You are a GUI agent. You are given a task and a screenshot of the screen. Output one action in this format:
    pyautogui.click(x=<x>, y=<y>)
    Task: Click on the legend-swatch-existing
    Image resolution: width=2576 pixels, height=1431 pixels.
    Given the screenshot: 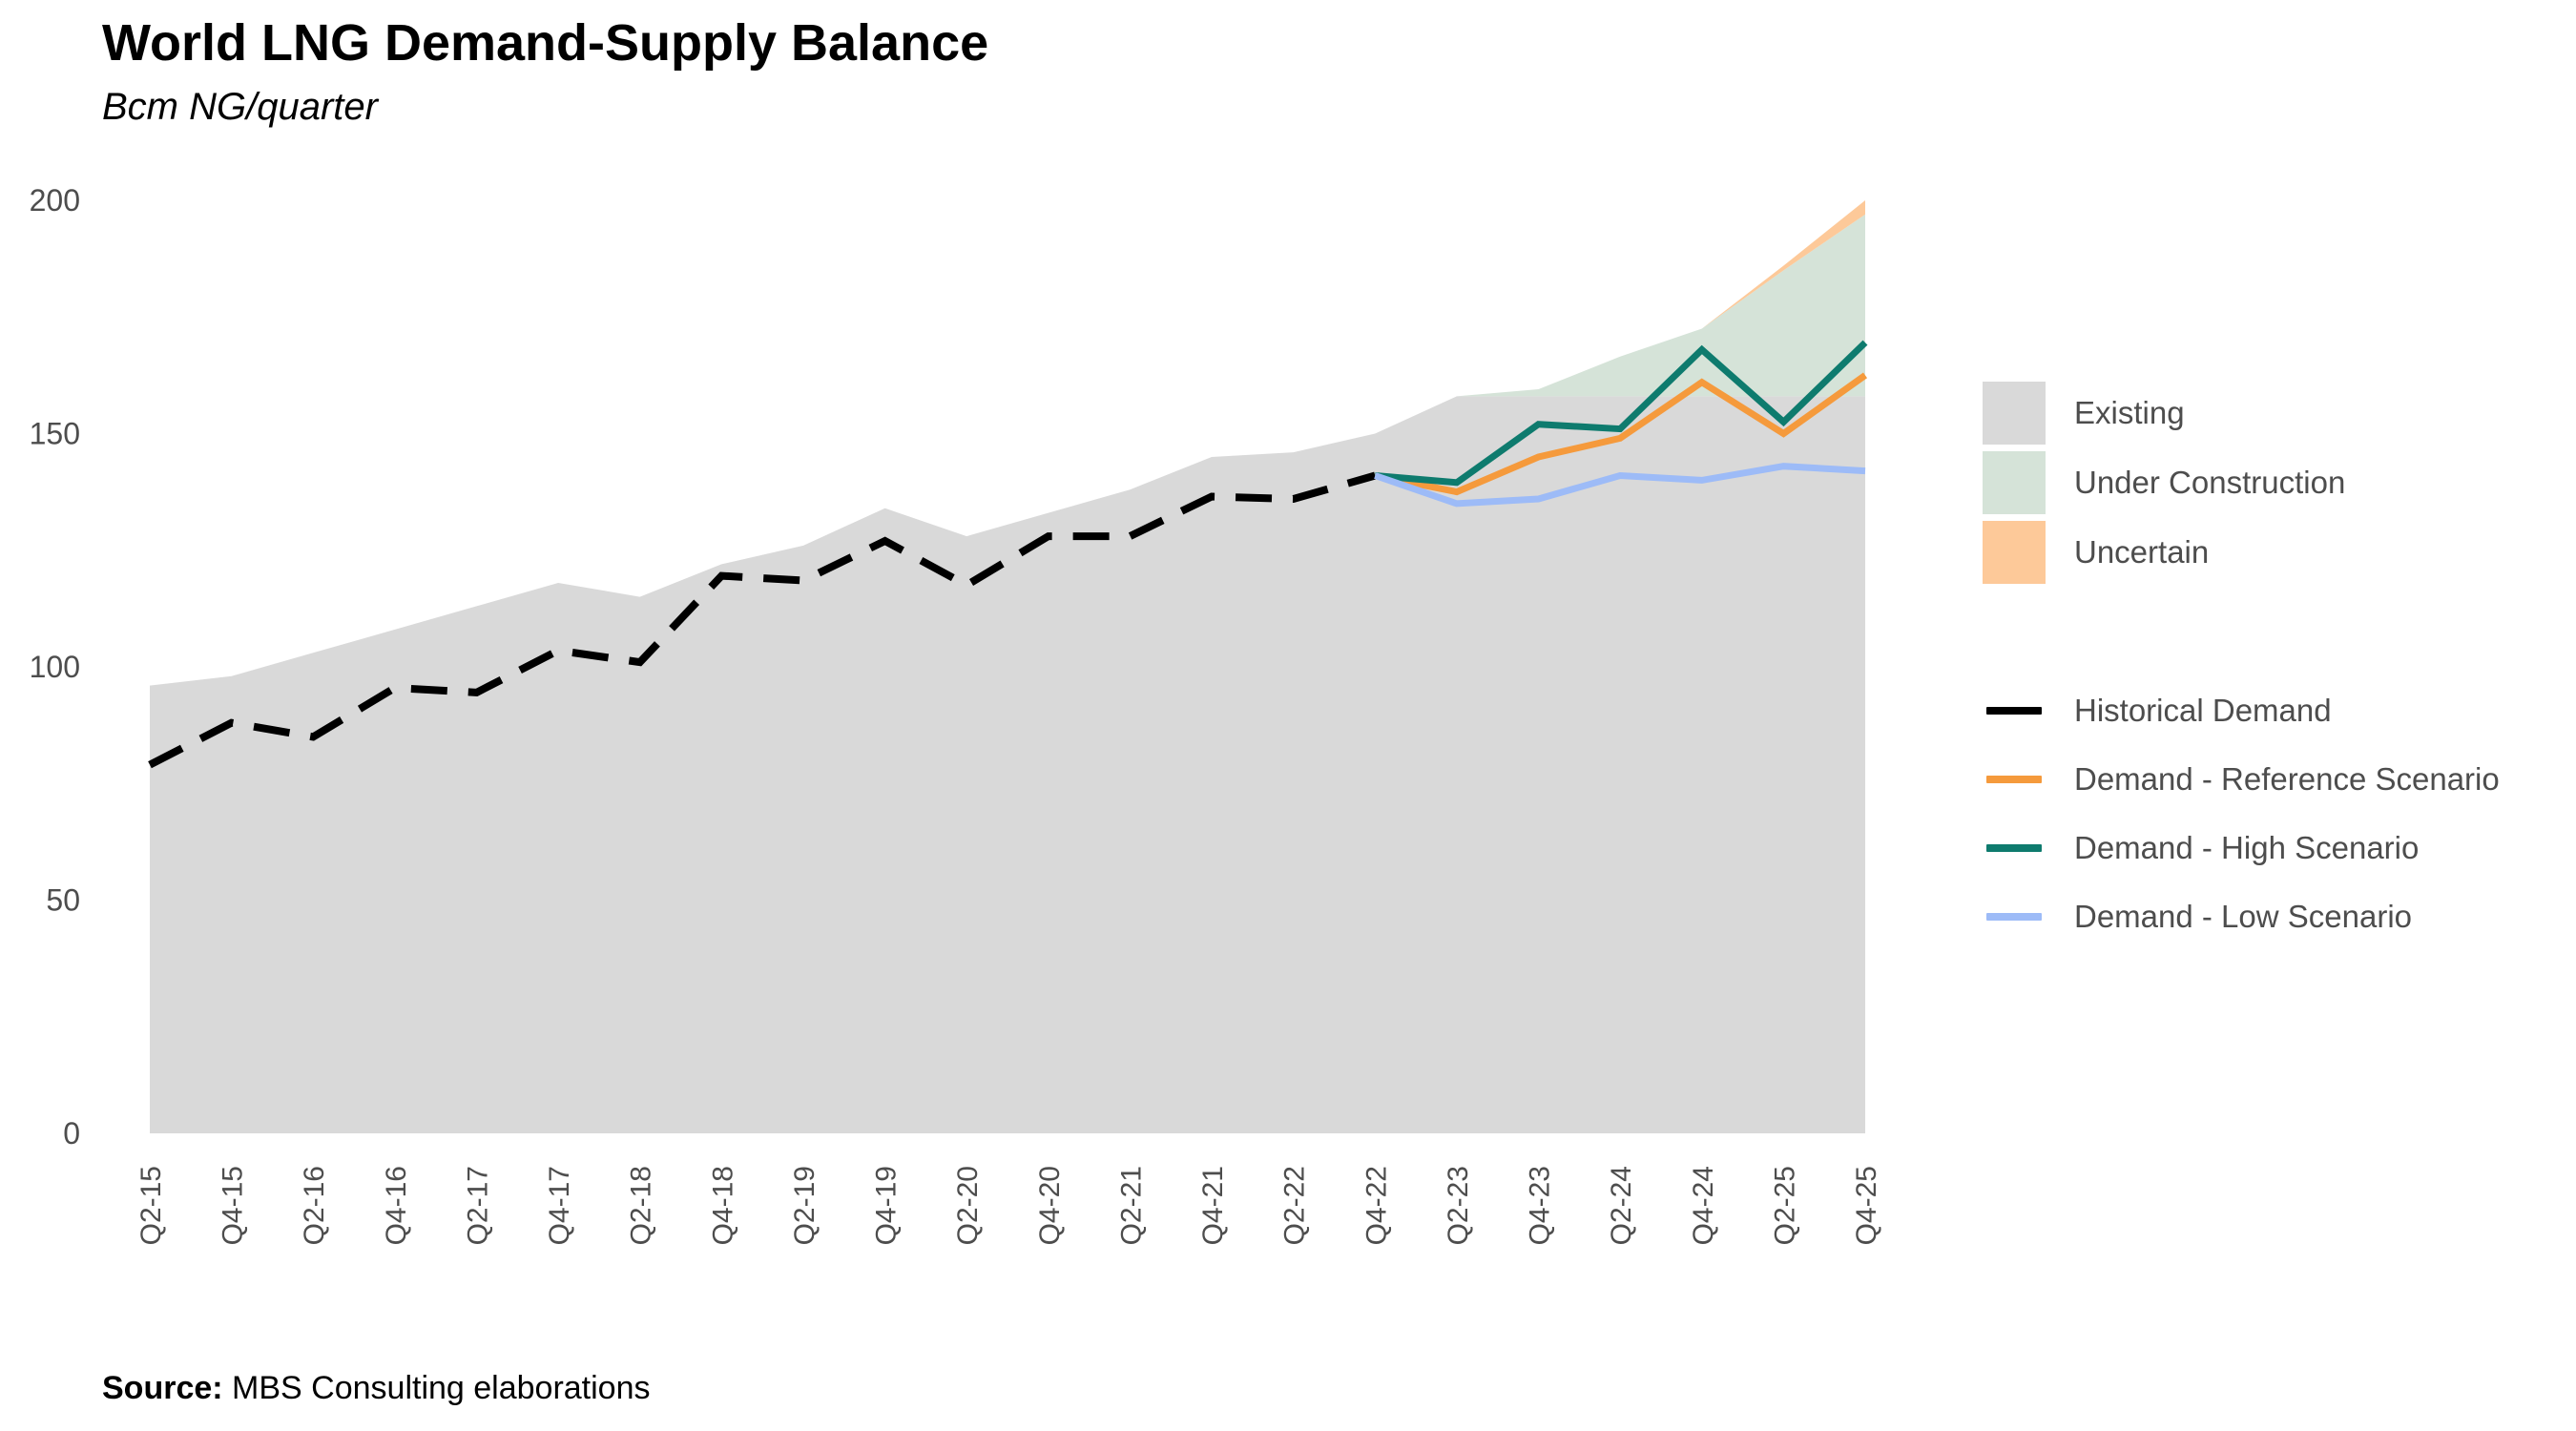 What is the action you would take?
    pyautogui.click(x=2014, y=414)
    